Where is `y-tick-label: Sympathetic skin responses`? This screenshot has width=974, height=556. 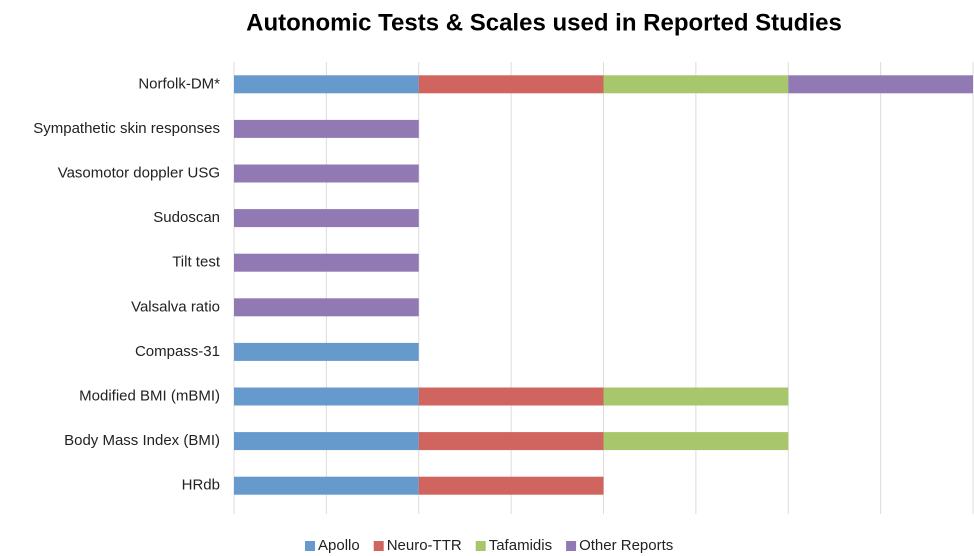
y-tick-label: Sympathetic skin responses is located at coordinates (126, 128).